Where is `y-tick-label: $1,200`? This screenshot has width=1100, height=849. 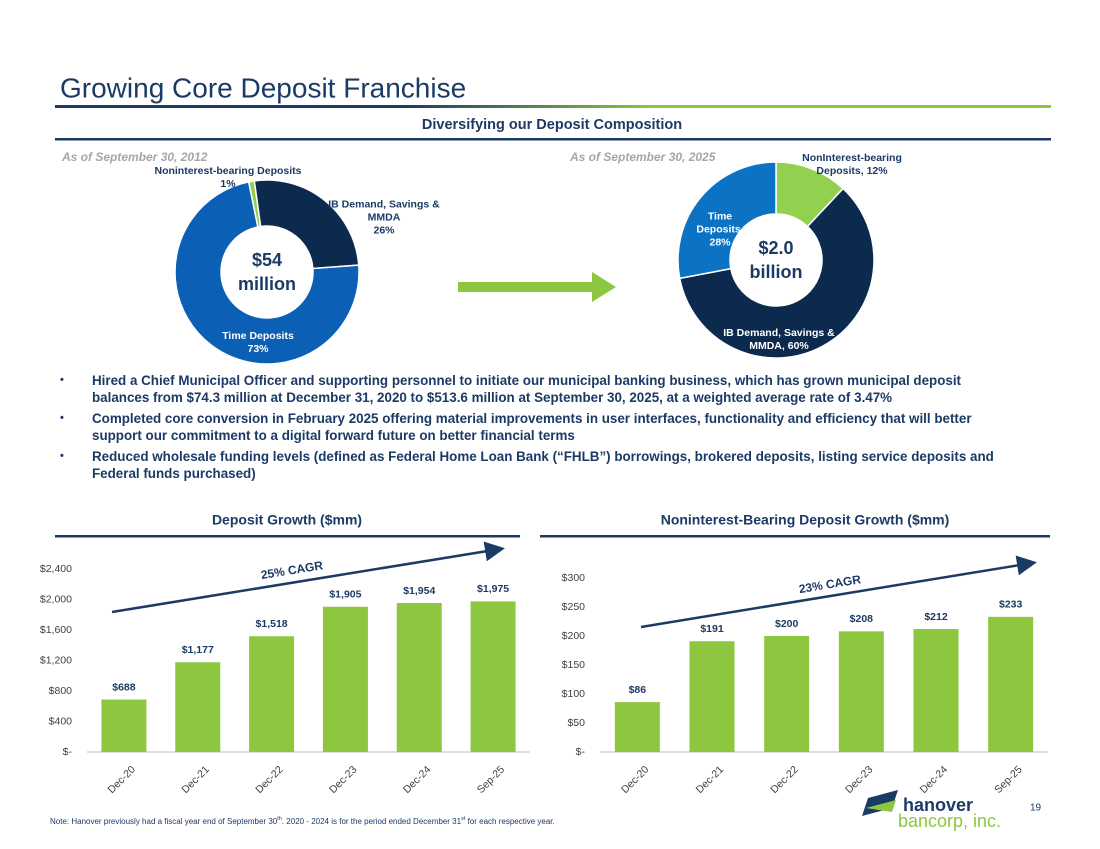
y-tick-label: $1,200 is located at coordinates (56, 660).